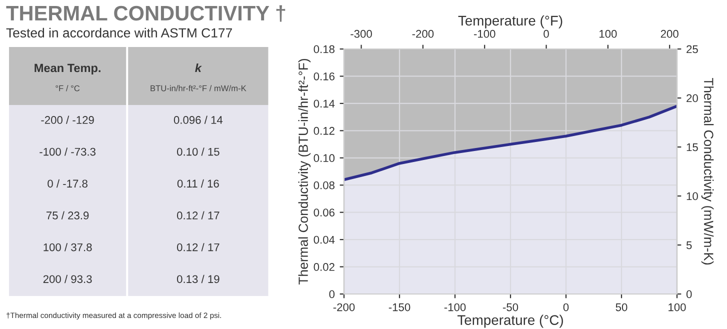 The height and width of the screenshot is (329, 727). Describe the element at coordinates (677, 307) in the screenshot. I see `x-tick-label: 100` at that location.